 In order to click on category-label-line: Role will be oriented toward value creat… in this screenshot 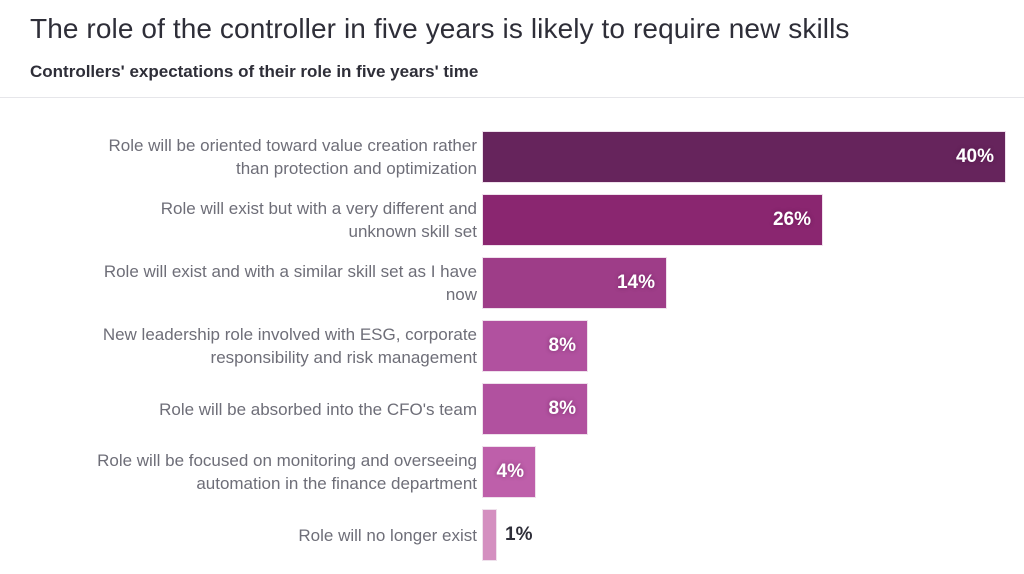, I will do `click(292, 145)`.